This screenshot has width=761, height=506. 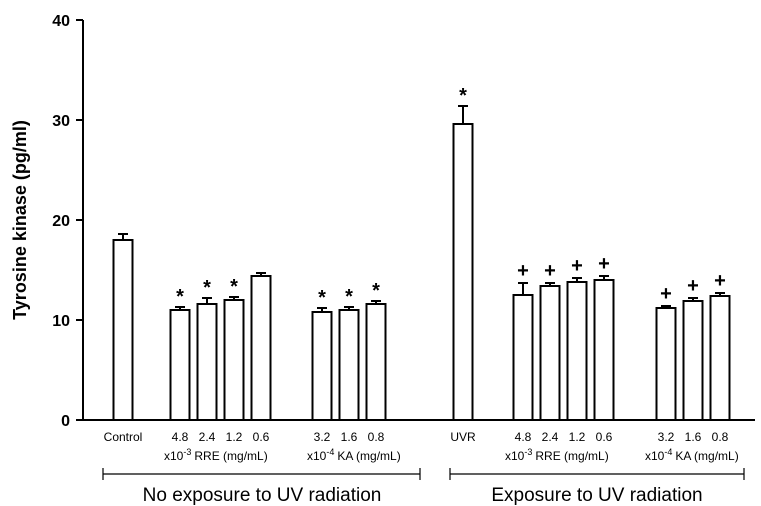 I want to click on y-tick-label: 20, so click(x=61, y=221).